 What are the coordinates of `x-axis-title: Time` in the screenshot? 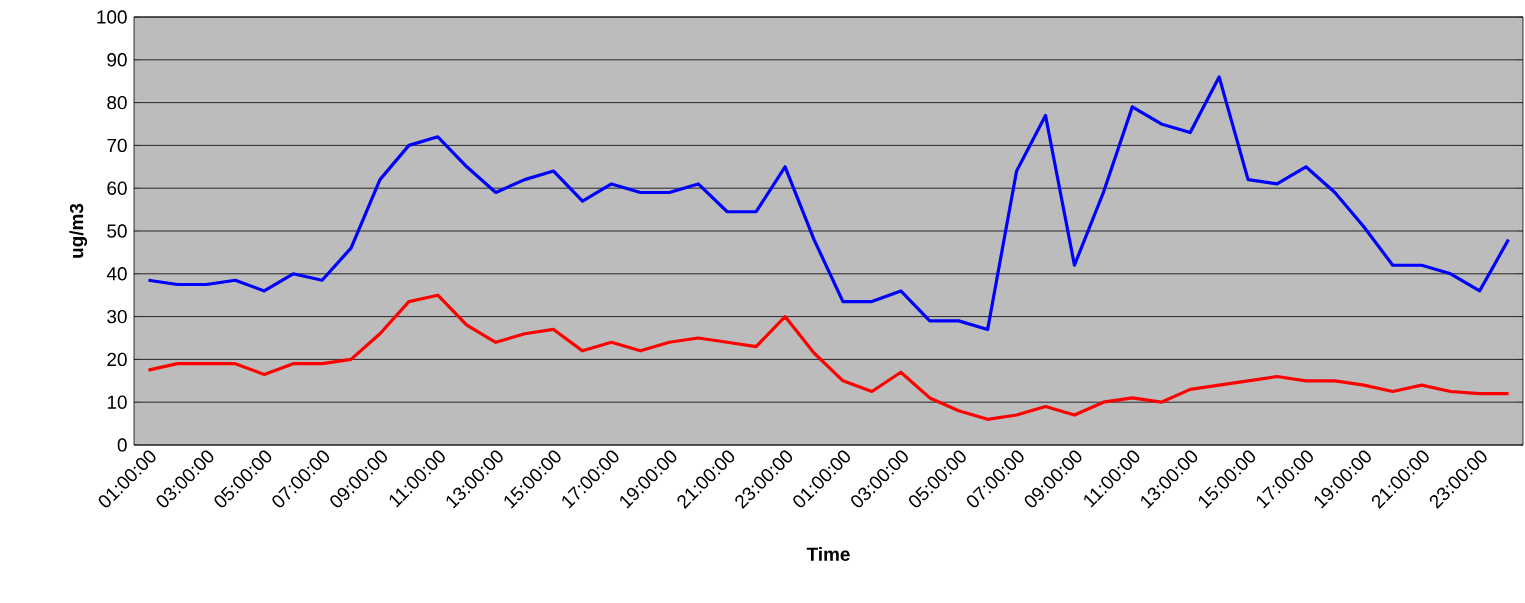 It's located at (828, 554).